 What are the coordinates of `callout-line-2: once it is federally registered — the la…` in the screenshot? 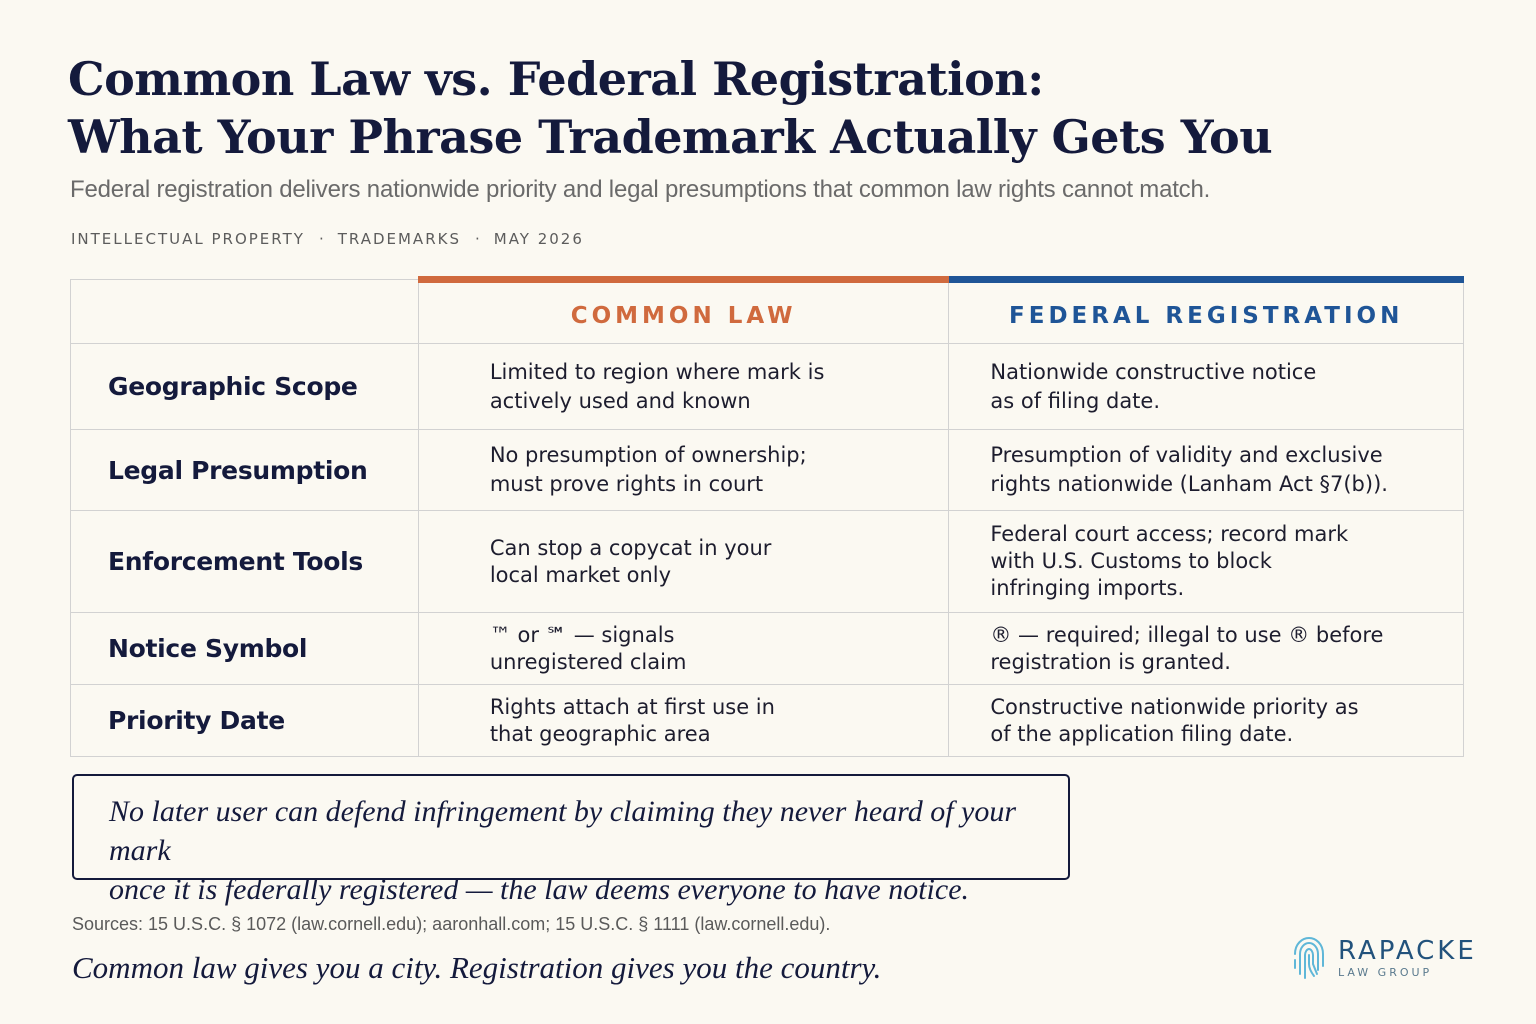 It's located at (539, 889).